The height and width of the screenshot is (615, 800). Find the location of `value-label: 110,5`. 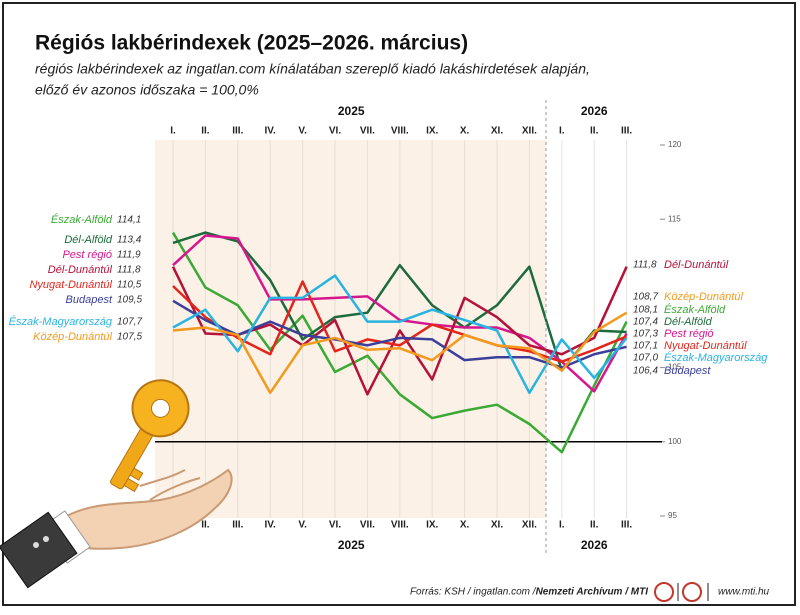

value-label: 110,5 is located at coordinates (129, 285).